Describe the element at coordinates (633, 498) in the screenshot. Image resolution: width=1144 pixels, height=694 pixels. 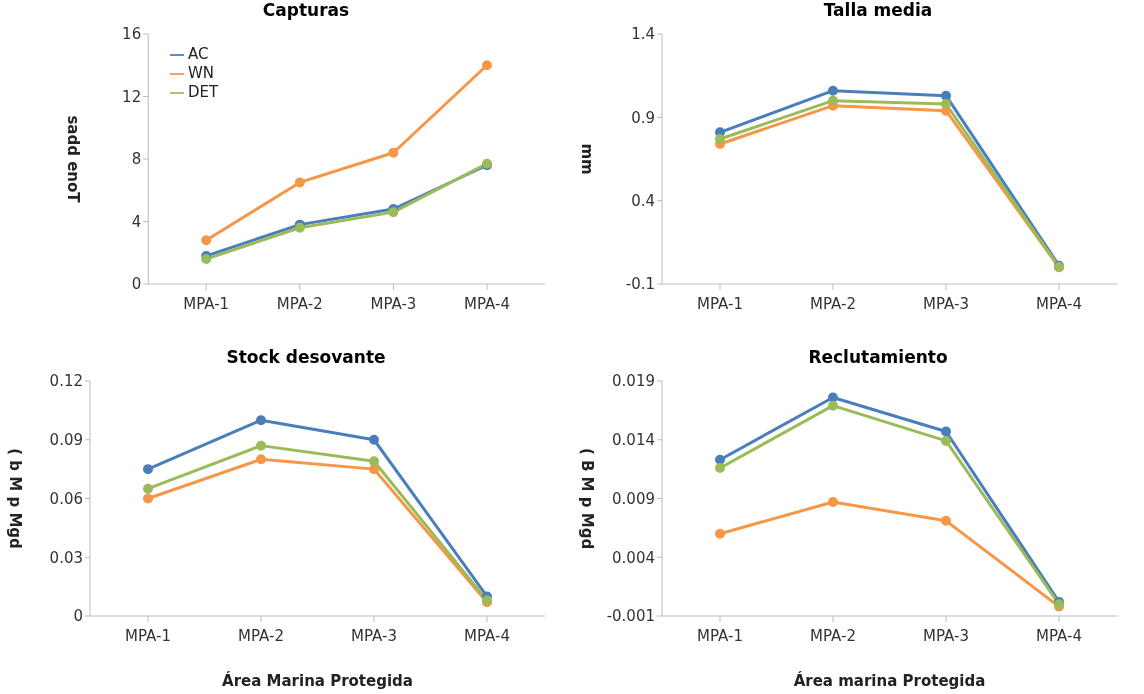
I see `y-tick-label: 0.009` at that location.